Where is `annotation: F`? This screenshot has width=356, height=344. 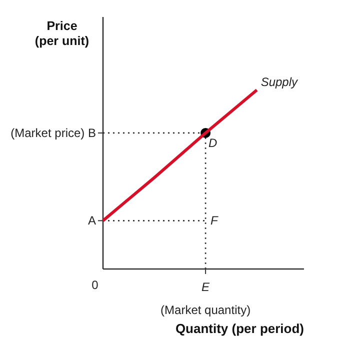 annotation: F is located at coordinates (214, 221).